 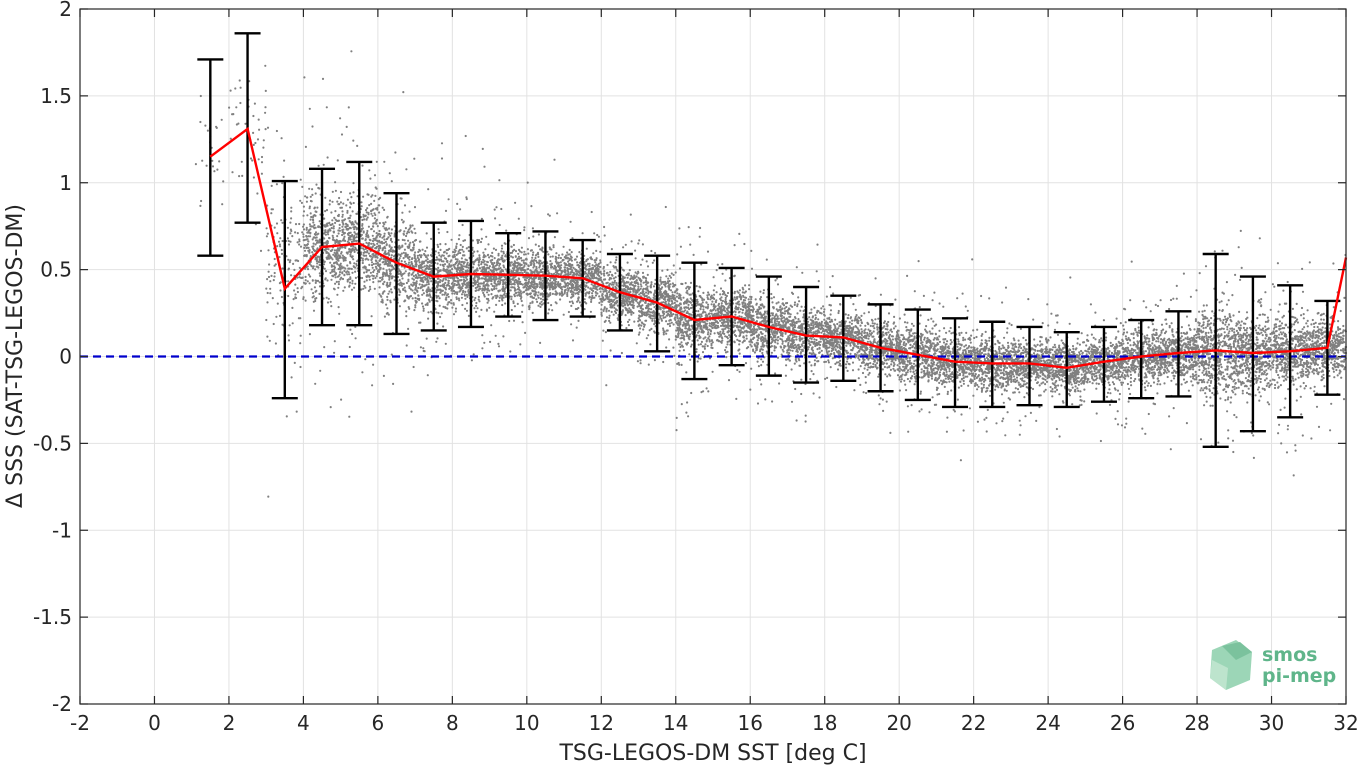 I want to click on x-tick-label: 14, so click(x=675, y=723).